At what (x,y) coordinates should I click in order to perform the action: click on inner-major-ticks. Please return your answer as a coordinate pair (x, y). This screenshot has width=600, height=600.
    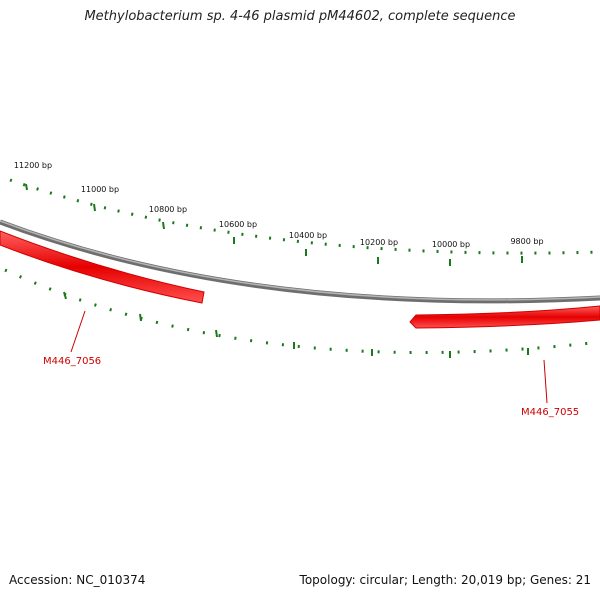
    Looking at the image, I should click on (296, 324).